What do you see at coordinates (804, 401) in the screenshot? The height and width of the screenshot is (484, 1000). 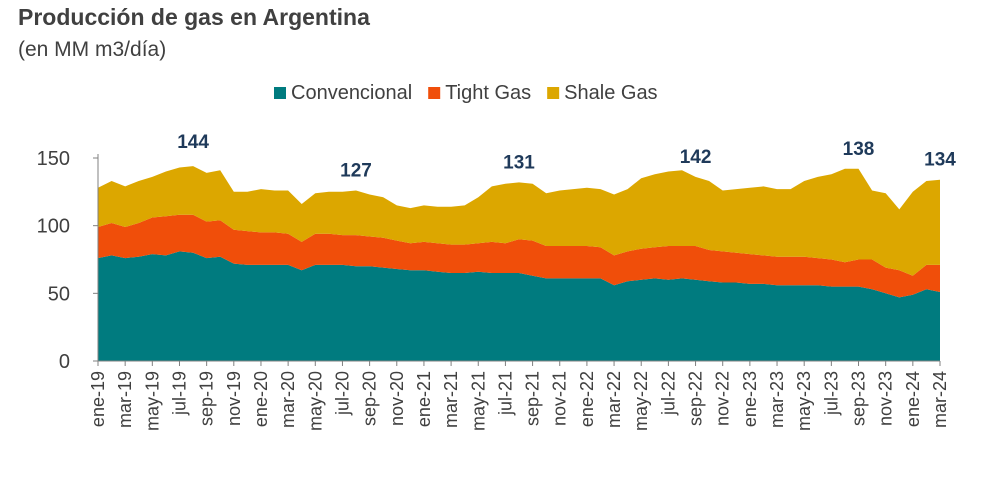 I see `x-tick-label: may-23` at bounding box center [804, 401].